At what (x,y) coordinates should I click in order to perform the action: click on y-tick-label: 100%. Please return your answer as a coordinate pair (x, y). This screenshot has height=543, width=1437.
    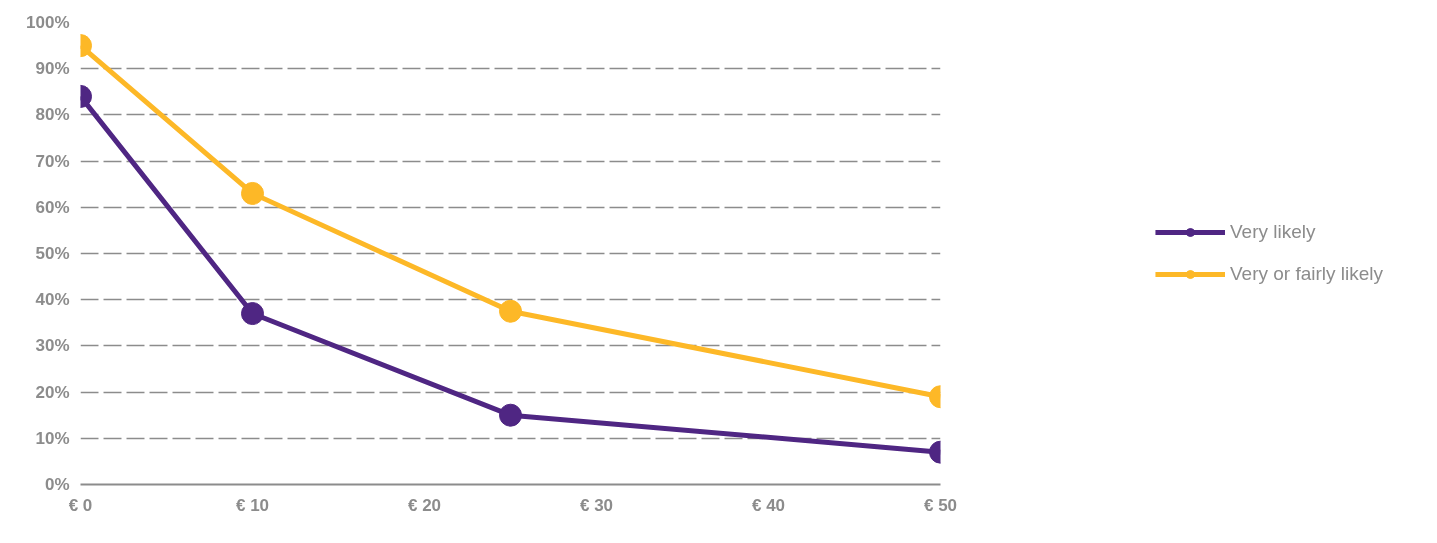
    Looking at the image, I should click on (48, 22).